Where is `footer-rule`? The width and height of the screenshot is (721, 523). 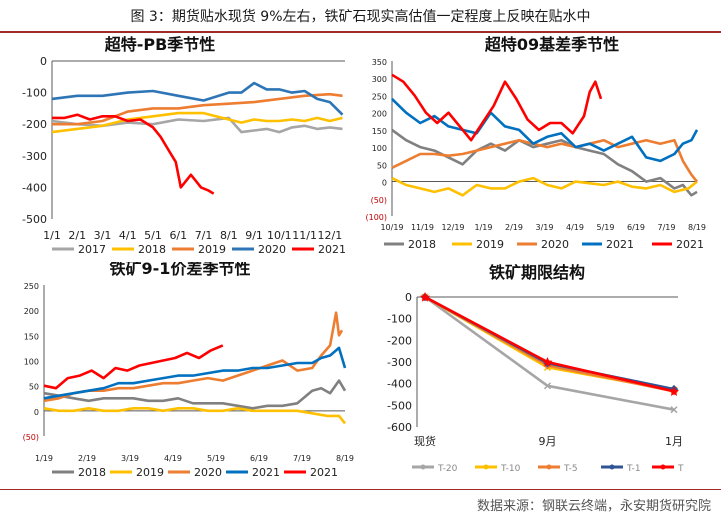 footer-rule is located at coordinates (360, 489).